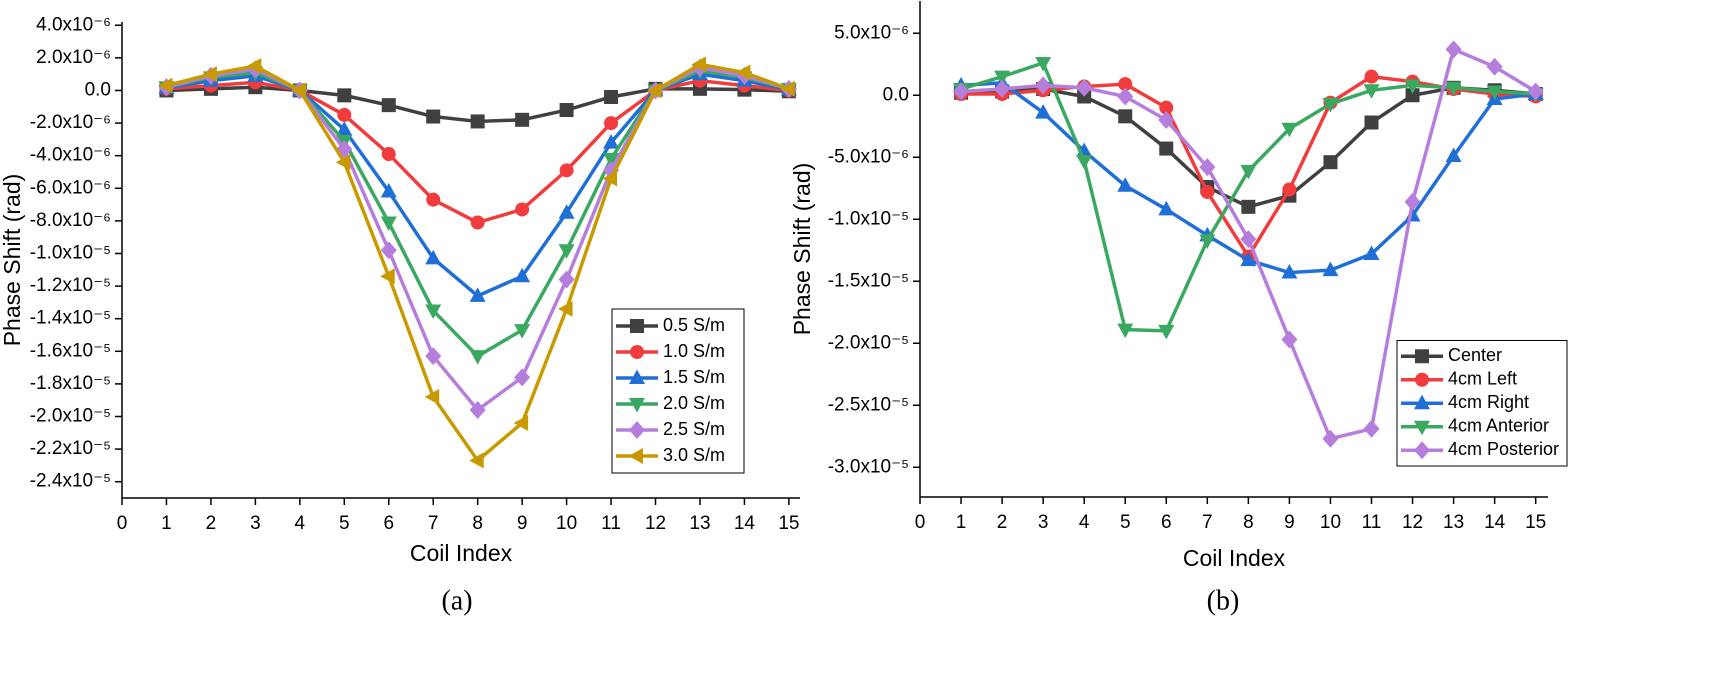 Image resolution: width=1720 pixels, height=678 pixels. What do you see at coordinates (1488, 402) in the screenshot?
I see `legend-label: 4cm Right` at bounding box center [1488, 402].